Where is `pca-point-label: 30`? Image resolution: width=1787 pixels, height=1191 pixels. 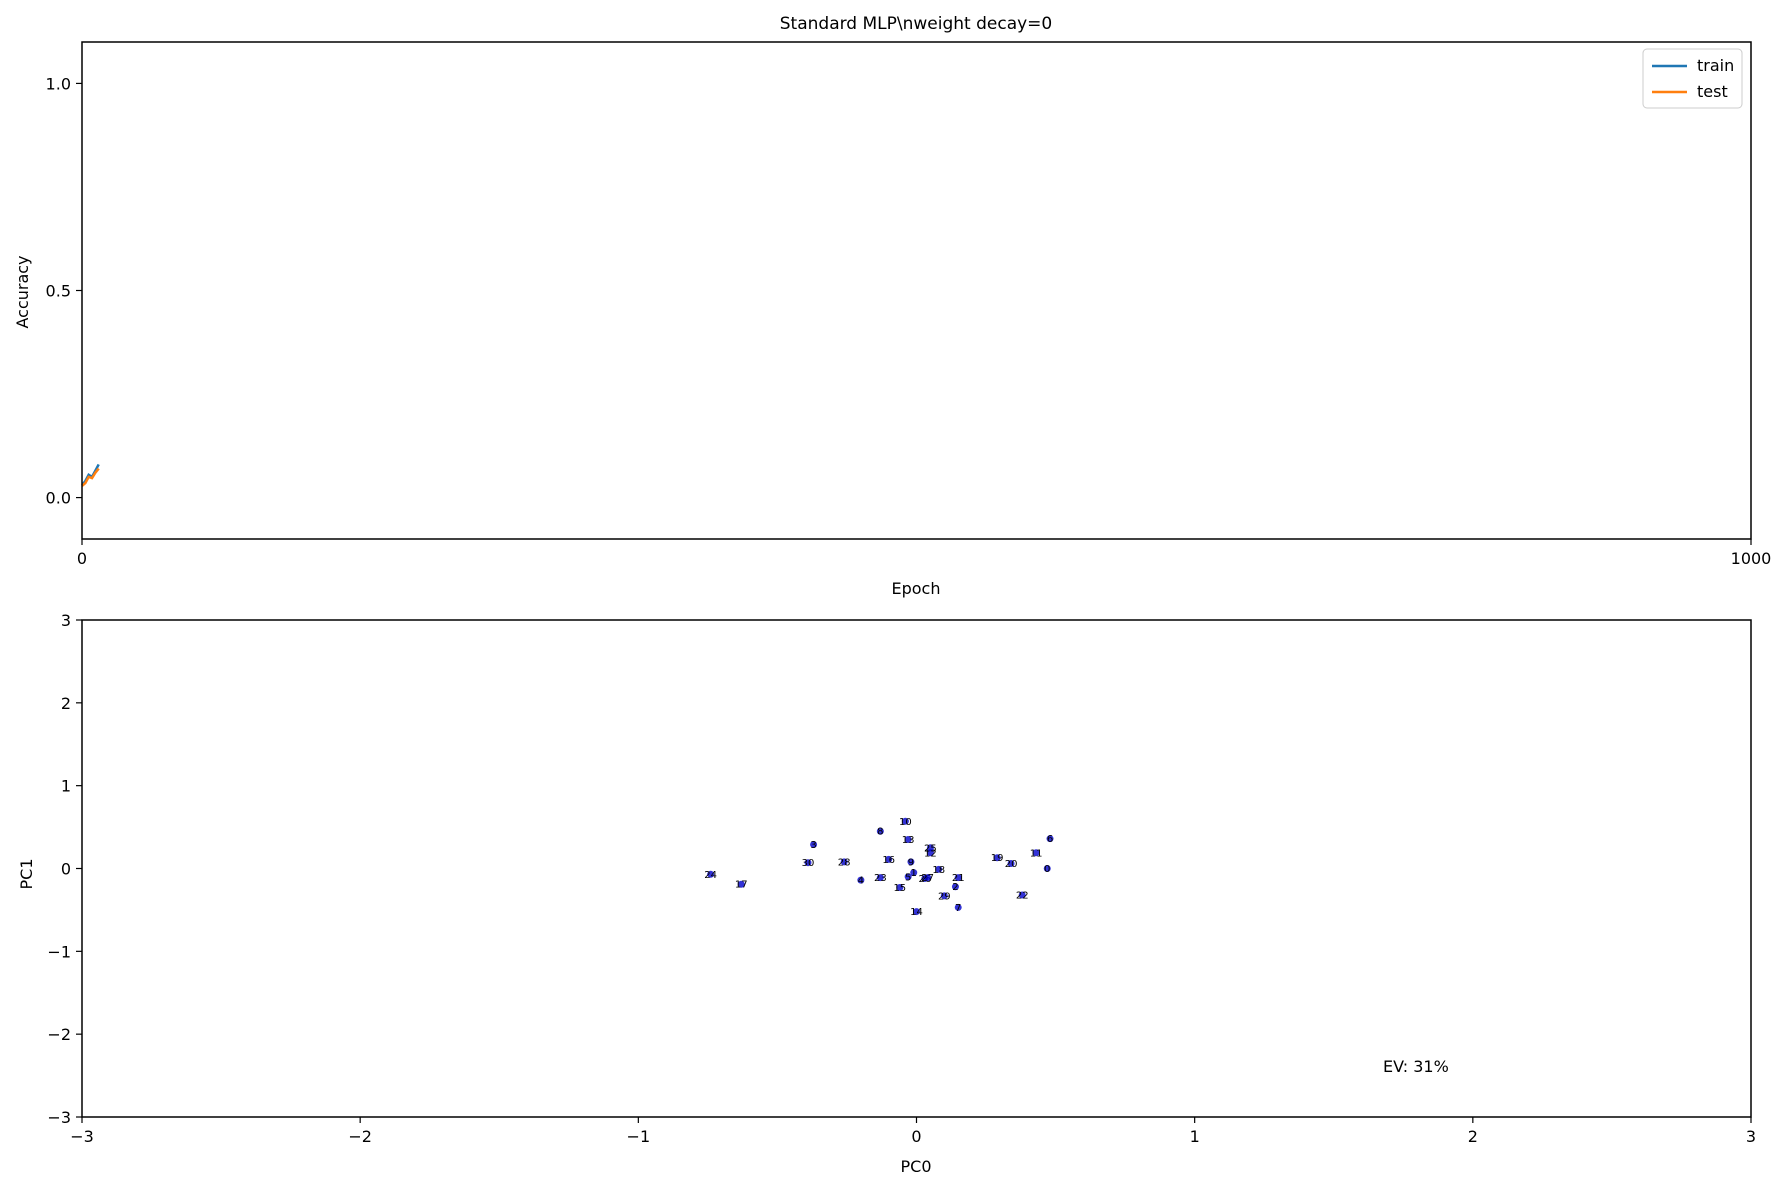 pca-point-label: 30 is located at coordinates (808, 863).